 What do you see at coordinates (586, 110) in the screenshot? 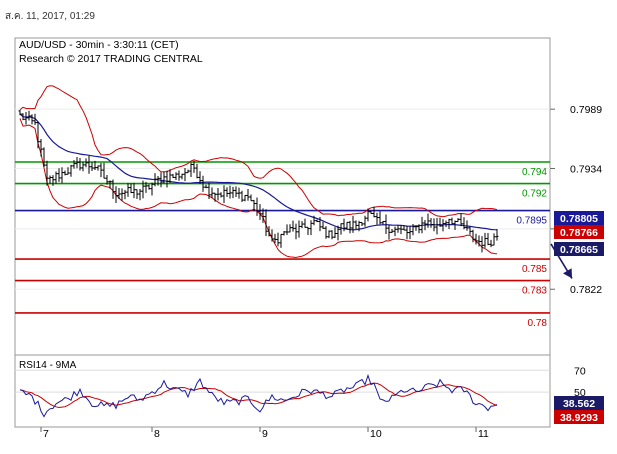
I see `y-tick-label: 0.7989` at bounding box center [586, 110].